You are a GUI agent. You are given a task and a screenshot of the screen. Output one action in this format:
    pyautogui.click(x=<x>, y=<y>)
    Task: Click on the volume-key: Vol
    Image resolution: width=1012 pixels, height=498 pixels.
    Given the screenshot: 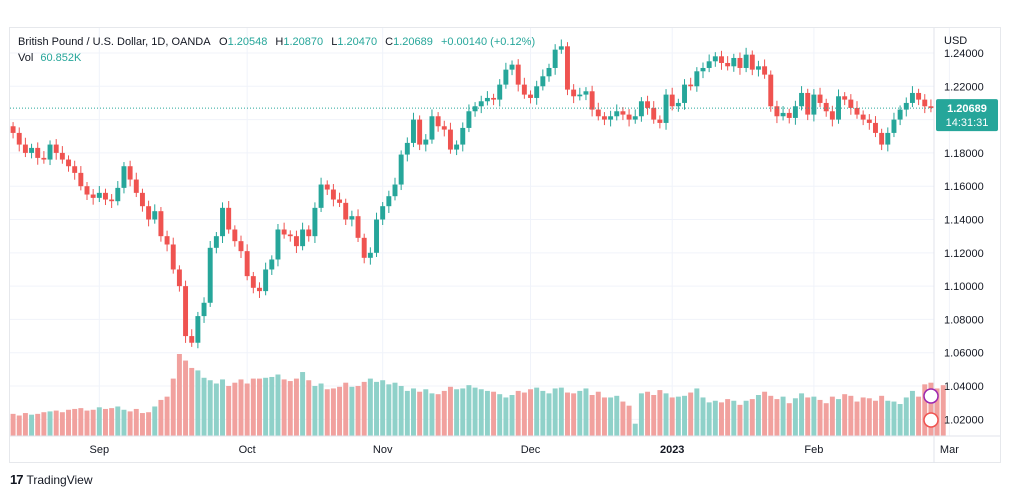 What is the action you would take?
    pyautogui.click(x=26, y=58)
    